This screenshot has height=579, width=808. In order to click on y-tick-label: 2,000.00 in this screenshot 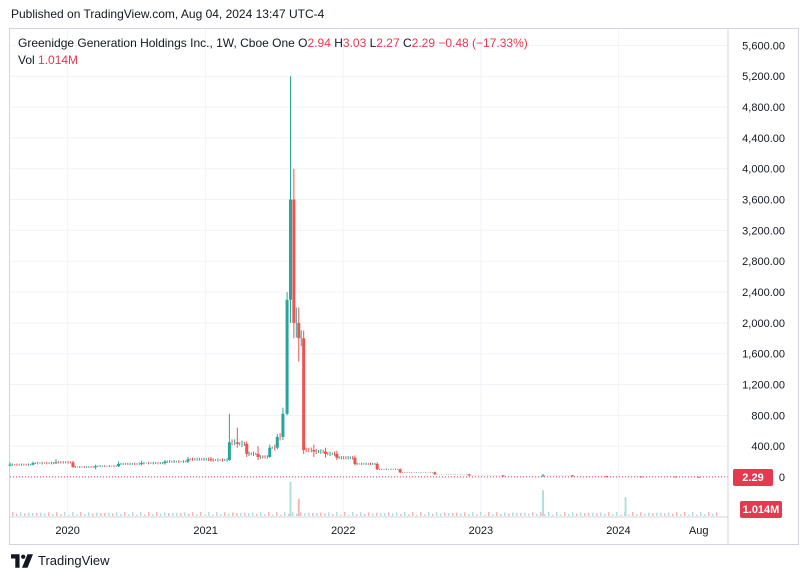, I will do `click(763, 324)`.